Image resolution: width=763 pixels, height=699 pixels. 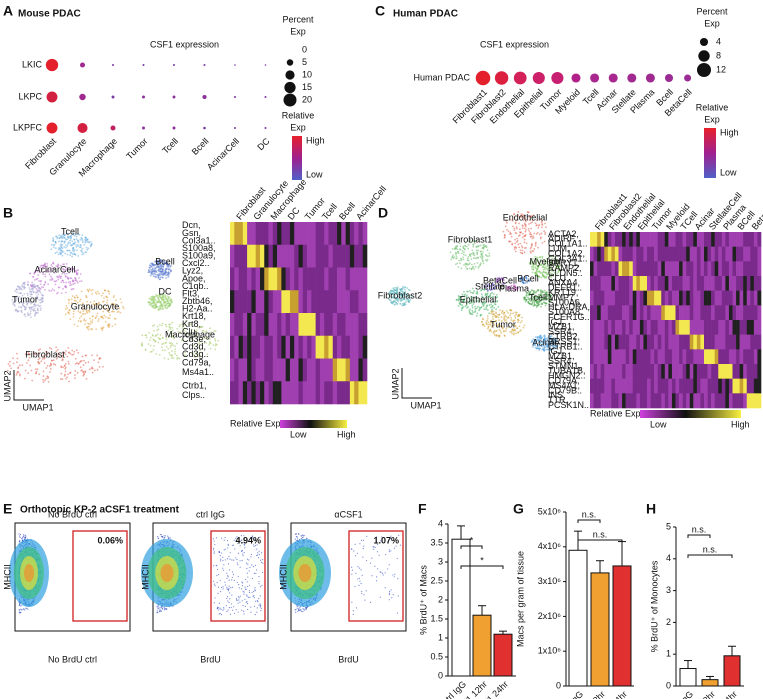 What do you see at coordinates (470, 239) in the screenshot?
I see `cluster-label: Fibroblast1` at bounding box center [470, 239].